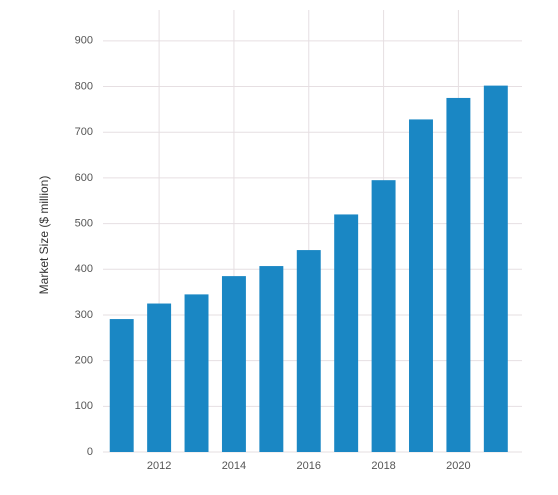 The image size is (558, 495). What do you see at coordinates (84, 178) in the screenshot?
I see `y-tick-label: 600` at bounding box center [84, 178].